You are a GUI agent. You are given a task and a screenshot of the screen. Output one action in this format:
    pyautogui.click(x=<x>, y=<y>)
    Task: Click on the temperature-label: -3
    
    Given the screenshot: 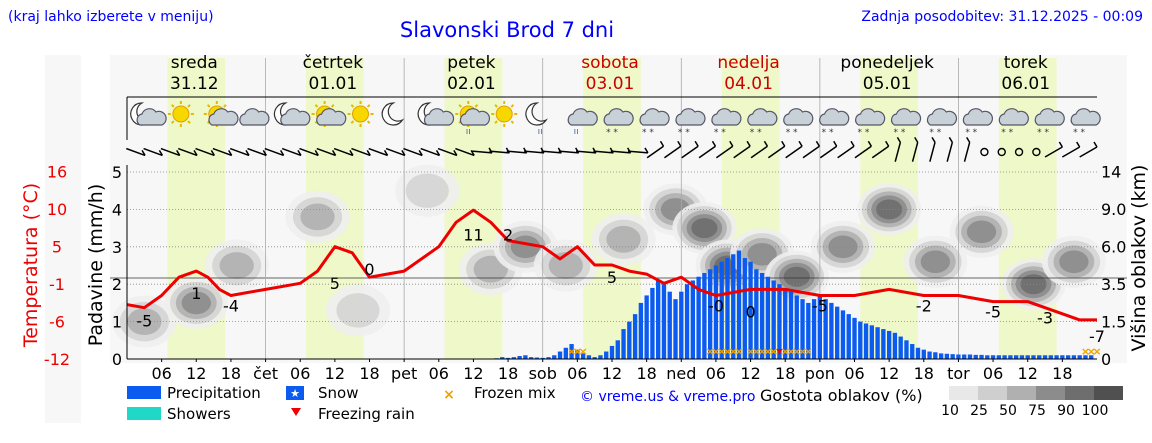 What is the action you would take?
    pyautogui.click(x=1045, y=318)
    